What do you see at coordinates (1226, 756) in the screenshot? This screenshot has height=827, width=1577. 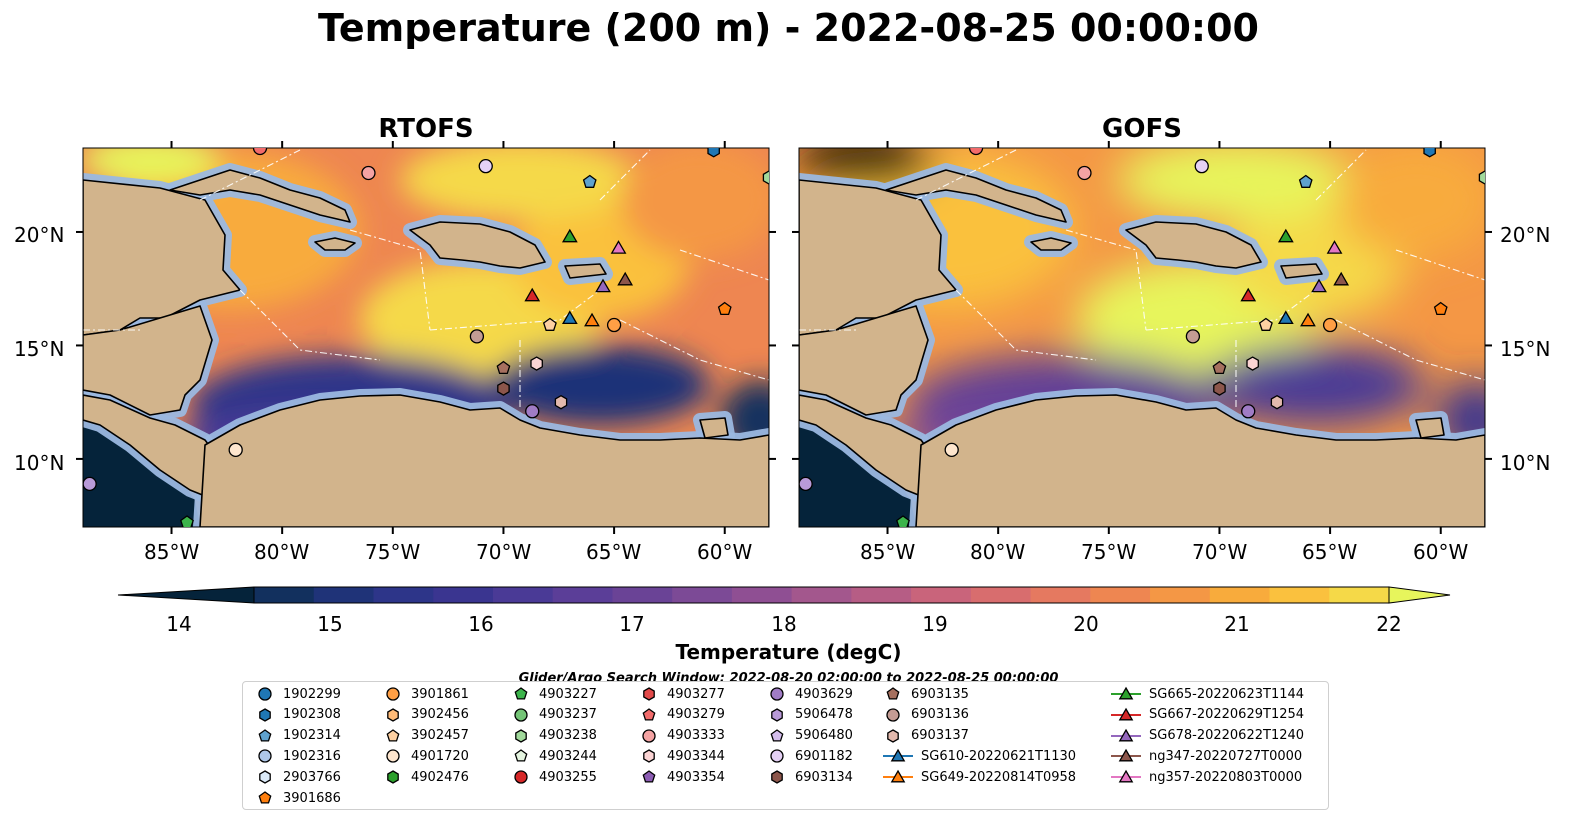 I see `legend-label: ng347-20220727T0000` at bounding box center [1226, 756].